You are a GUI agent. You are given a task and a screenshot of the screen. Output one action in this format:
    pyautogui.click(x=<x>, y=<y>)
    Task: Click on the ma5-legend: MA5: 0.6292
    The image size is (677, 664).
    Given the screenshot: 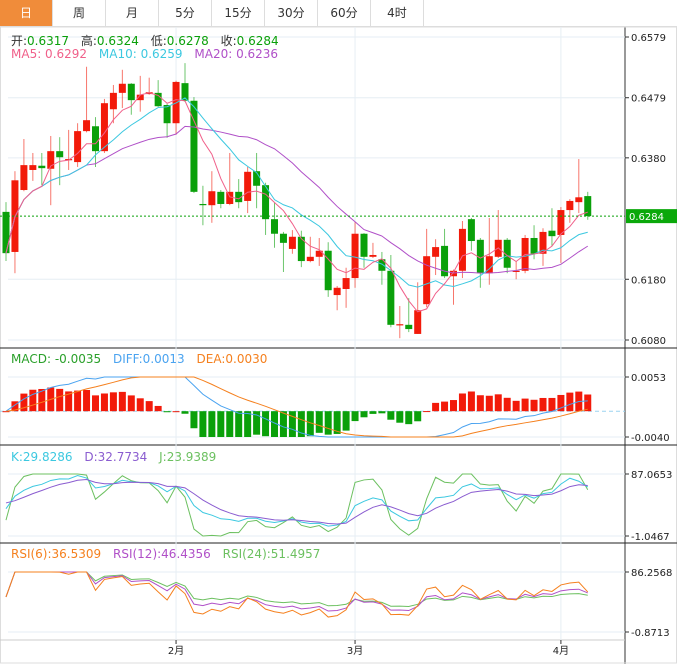 What is the action you would take?
    pyautogui.click(x=49, y=54)
    